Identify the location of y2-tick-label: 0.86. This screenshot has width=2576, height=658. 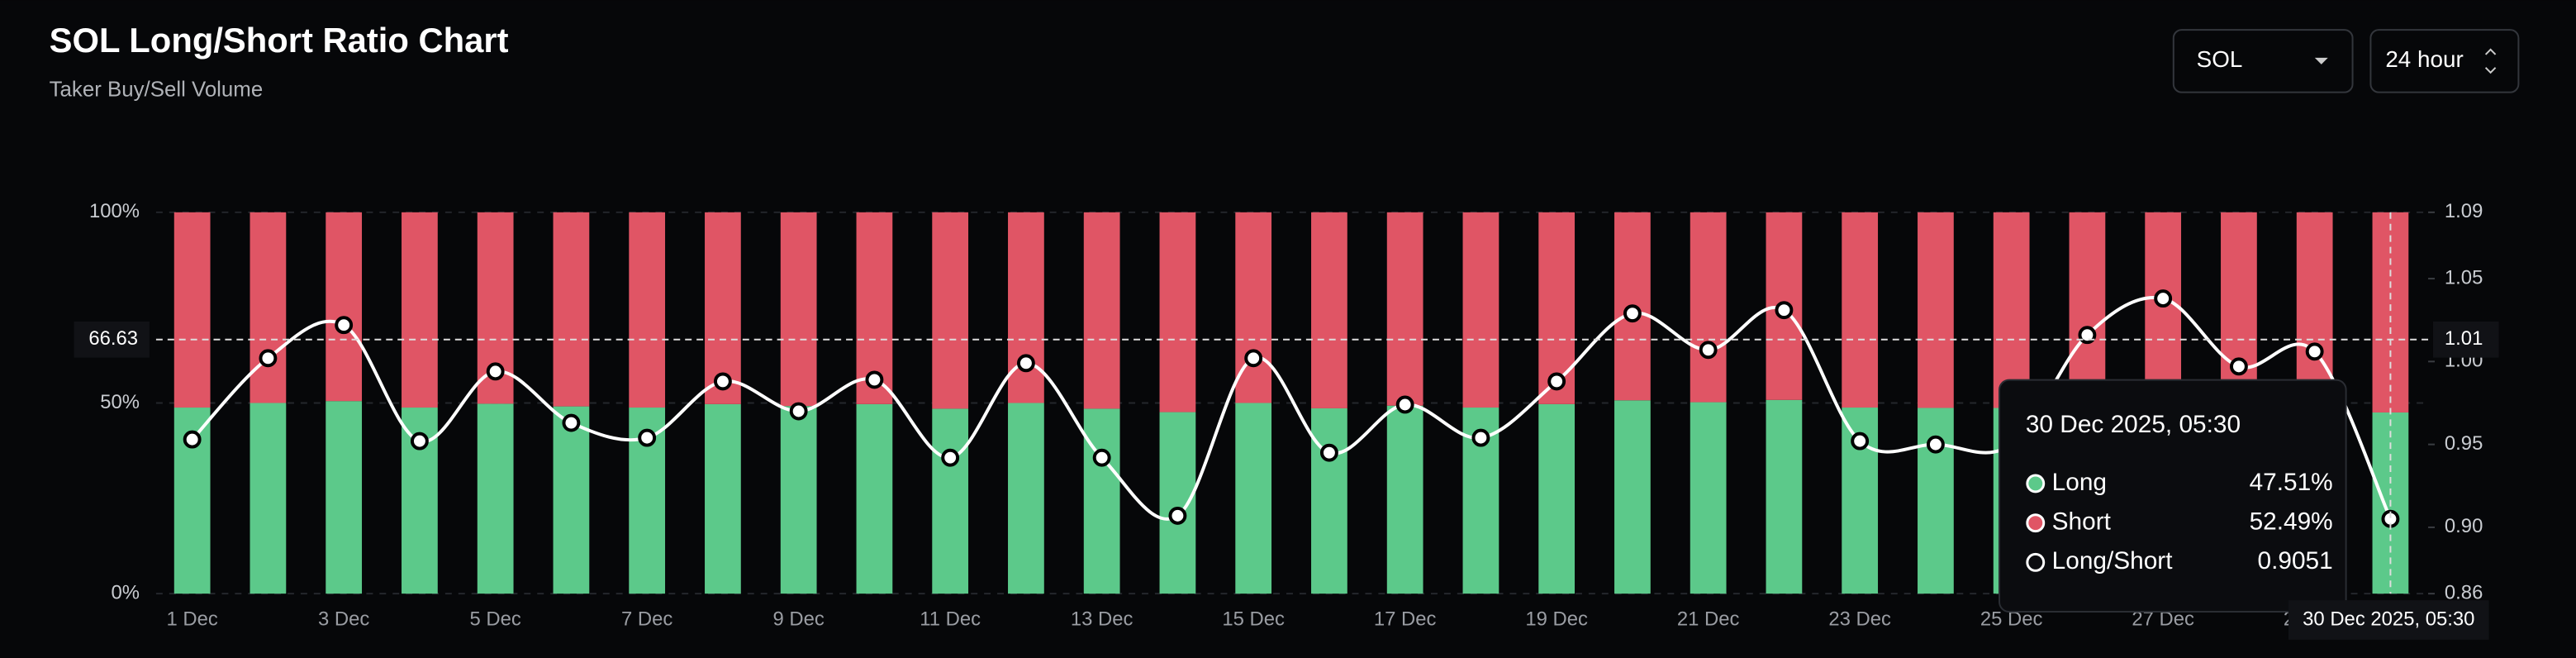
(2464, 592).